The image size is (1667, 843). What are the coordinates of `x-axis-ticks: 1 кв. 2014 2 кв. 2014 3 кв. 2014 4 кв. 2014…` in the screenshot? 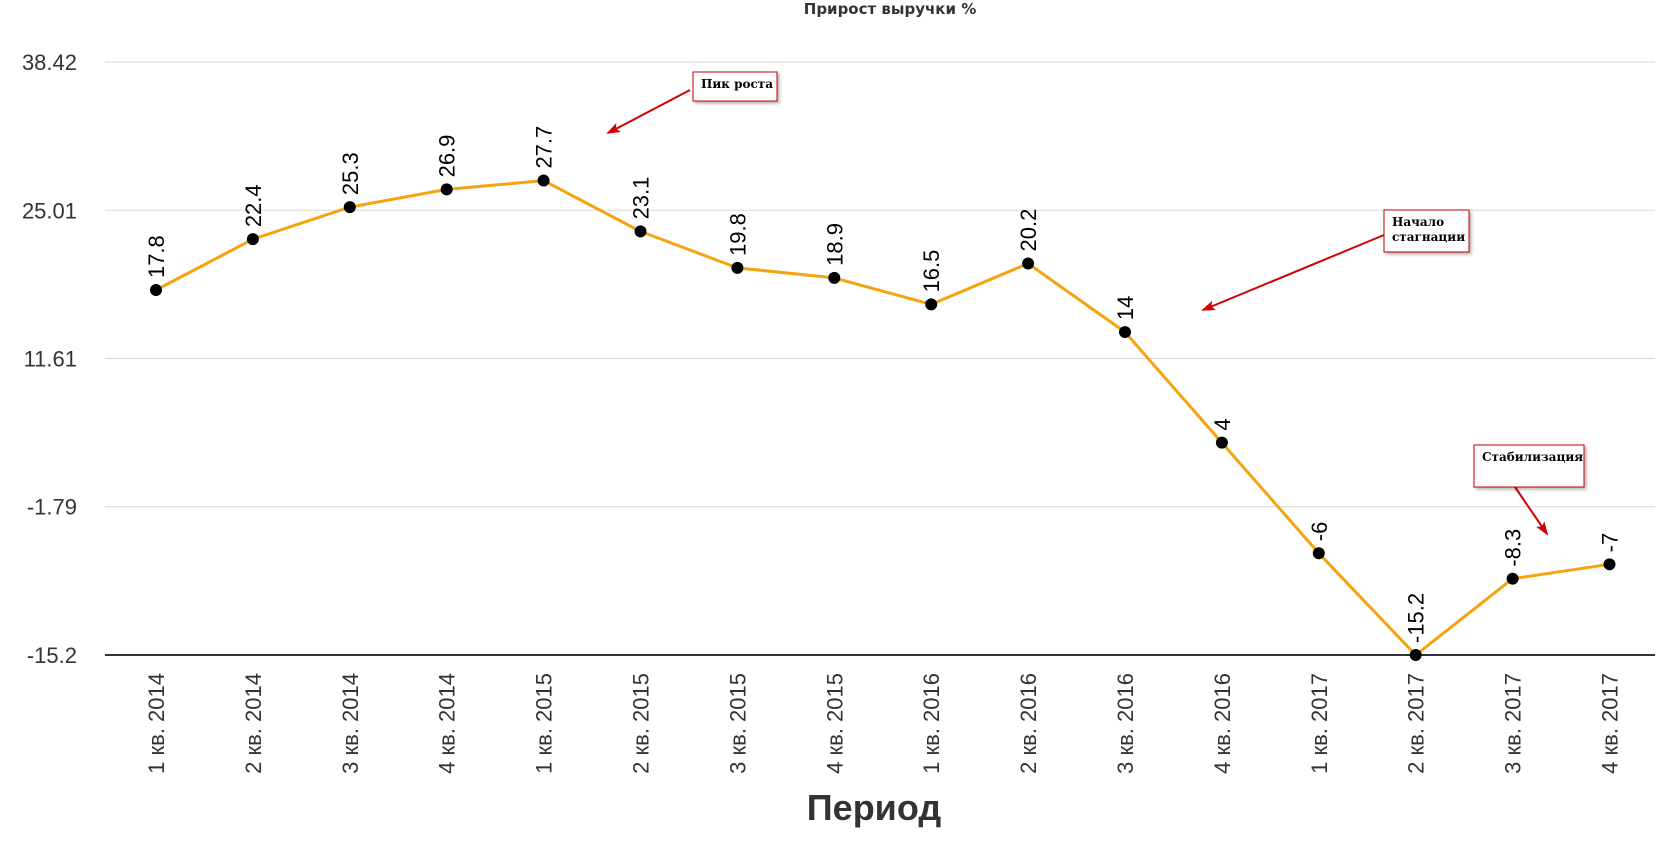 It's located at (883, 723).